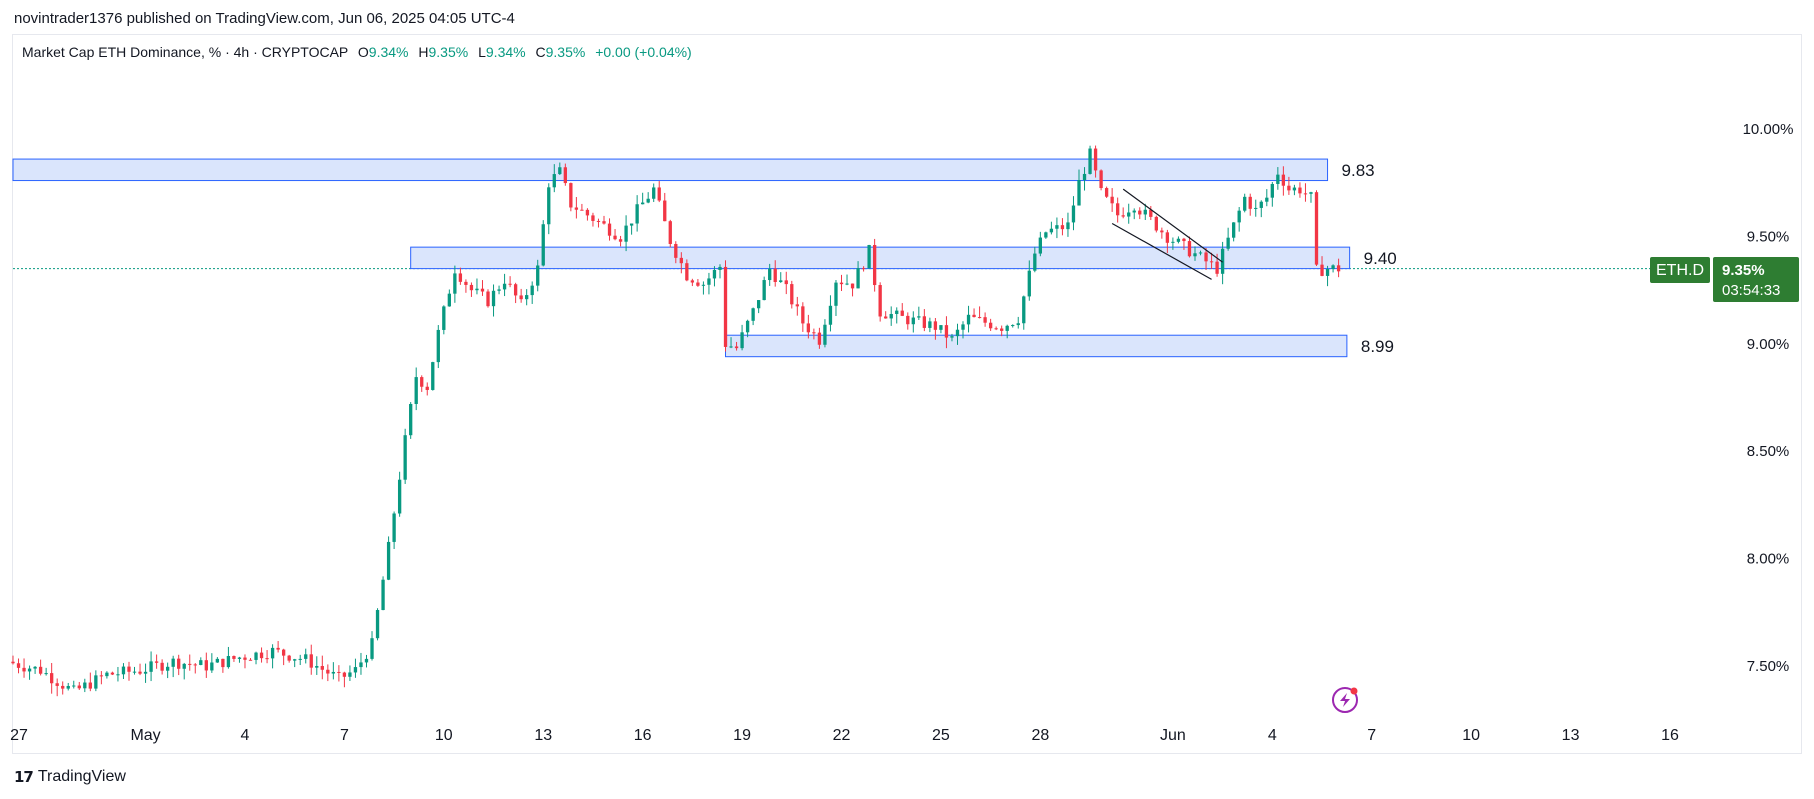  I want to click on badge-countdown: 03:54:33, so click(1751, 290).